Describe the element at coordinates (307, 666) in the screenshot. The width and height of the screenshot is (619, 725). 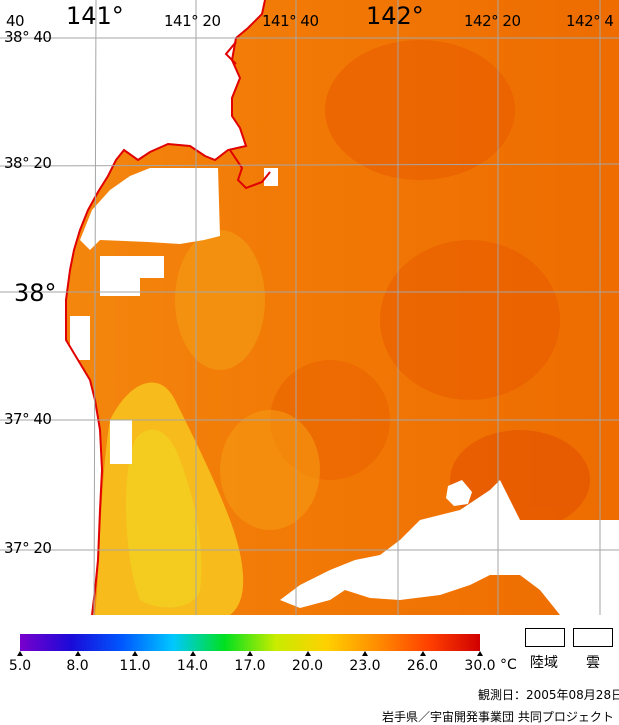
I see `colorbar-tick-label: 20.0` at that location.